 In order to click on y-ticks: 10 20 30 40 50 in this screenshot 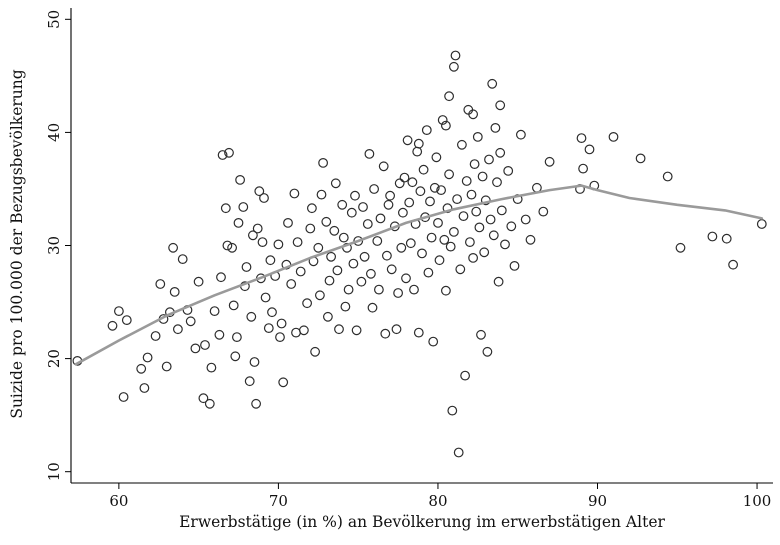, I will do `click(58, 245)`.